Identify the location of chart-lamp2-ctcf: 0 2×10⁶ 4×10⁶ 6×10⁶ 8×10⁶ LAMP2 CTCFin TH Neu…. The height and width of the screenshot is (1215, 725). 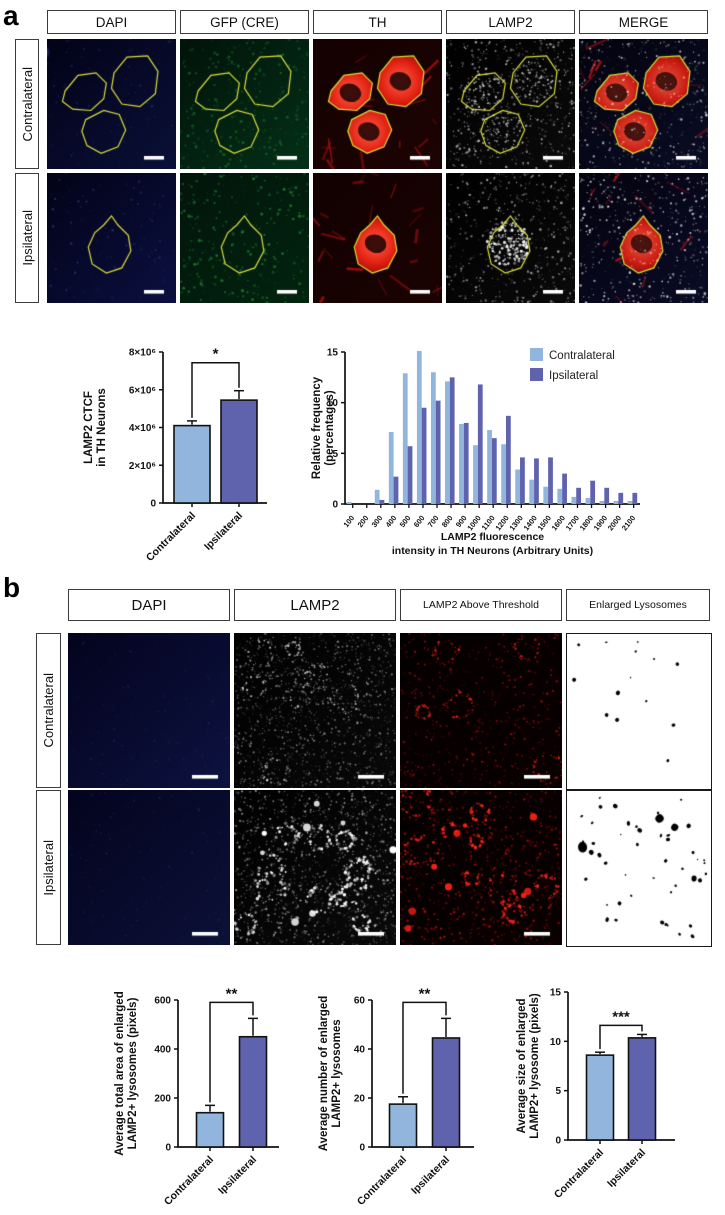
(175, 455).